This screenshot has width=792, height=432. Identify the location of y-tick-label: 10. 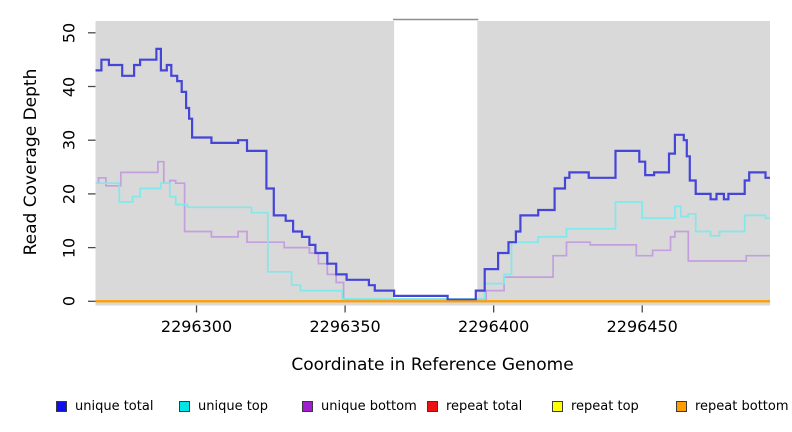
(69, 247).